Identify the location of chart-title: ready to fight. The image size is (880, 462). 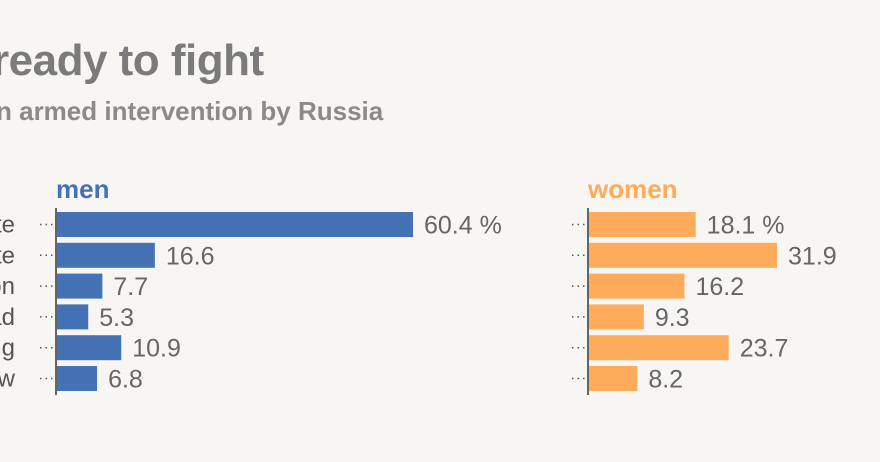
(132, 60).